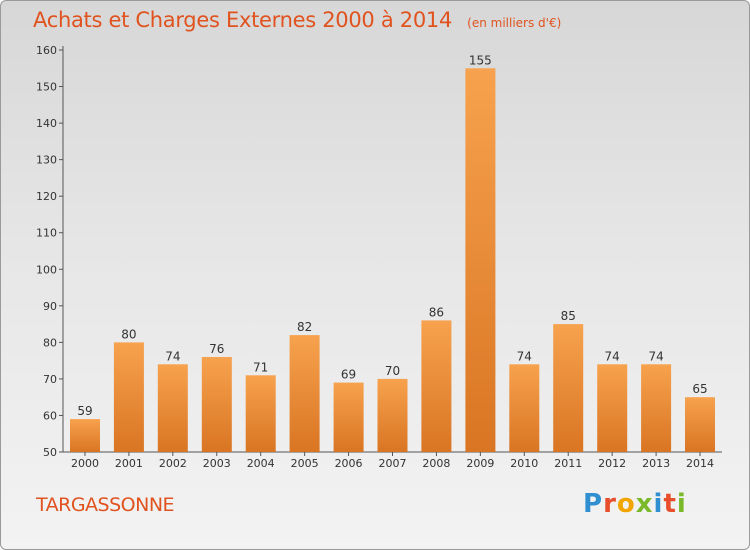 This screenshot has width=750, height=550. What do you see at coordinates (46, 196) in the screenshot?
I see `y-tick-label: 120` at bounding box center [46, 196].